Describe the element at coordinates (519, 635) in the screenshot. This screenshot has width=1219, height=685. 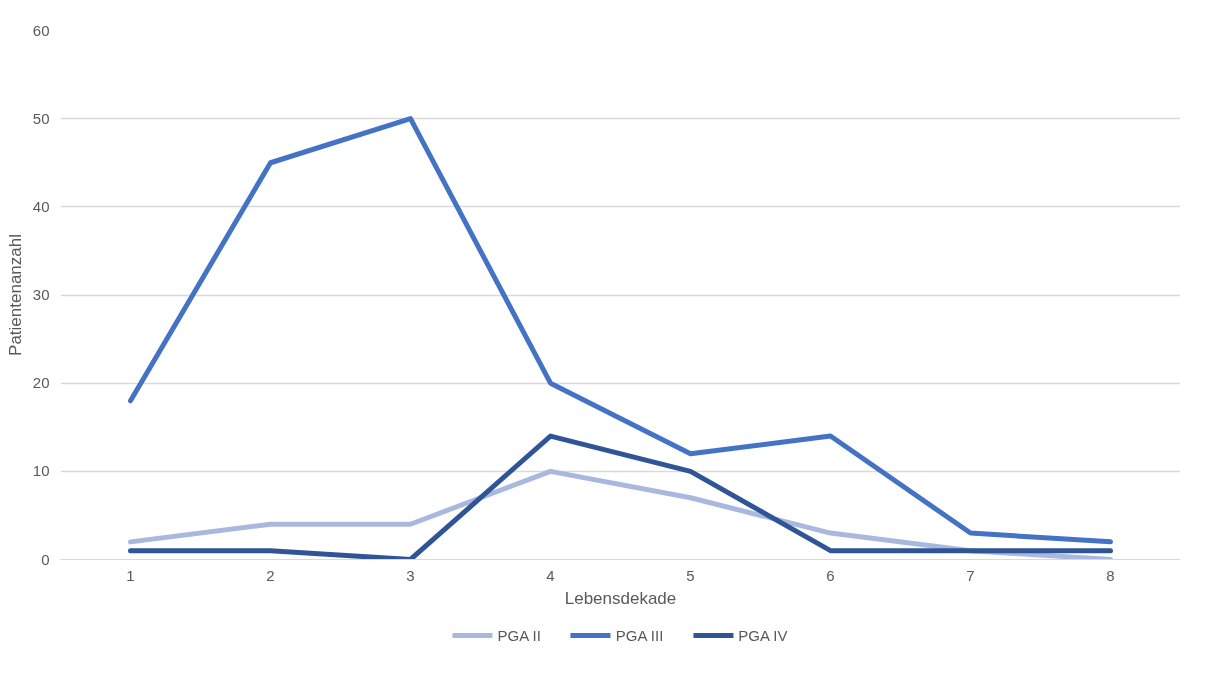
I see `legend-label: PGA II` at that location.